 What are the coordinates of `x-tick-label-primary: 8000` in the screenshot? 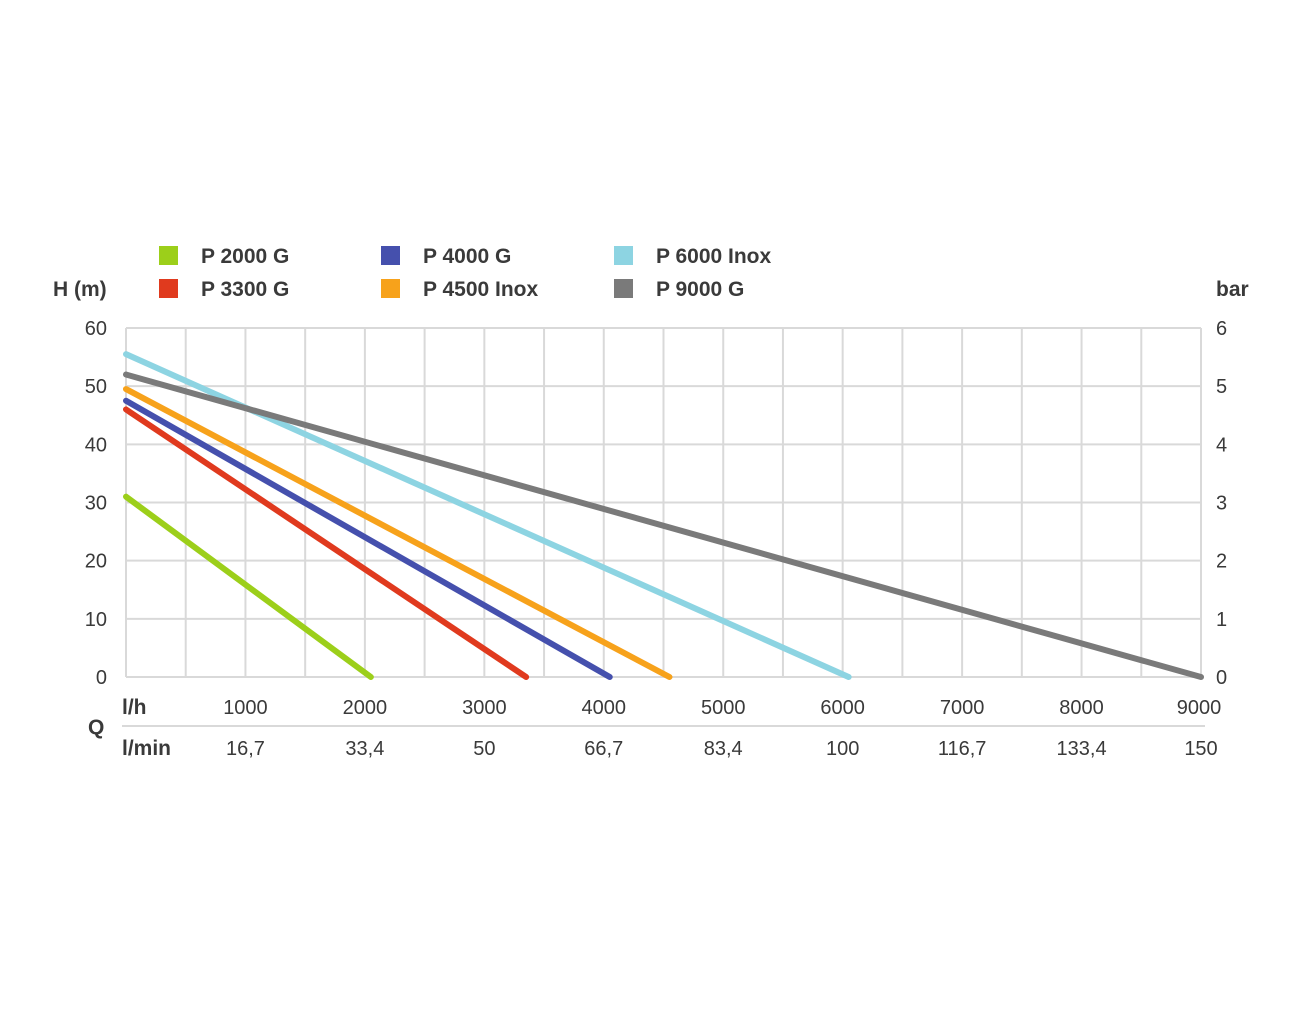 It's located at (1081, 708).